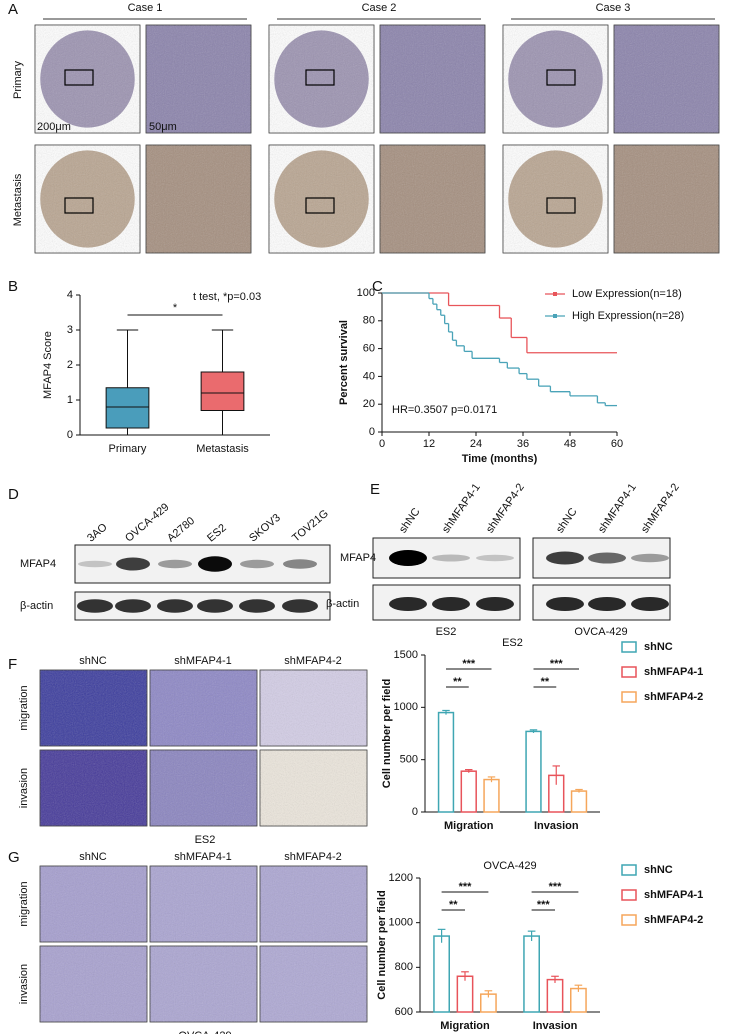 This screenshot has height=1034, width=729. What do you see at coordinates (222, 391) in the screenshot?
I see `box` at bounding box center [222, 391].